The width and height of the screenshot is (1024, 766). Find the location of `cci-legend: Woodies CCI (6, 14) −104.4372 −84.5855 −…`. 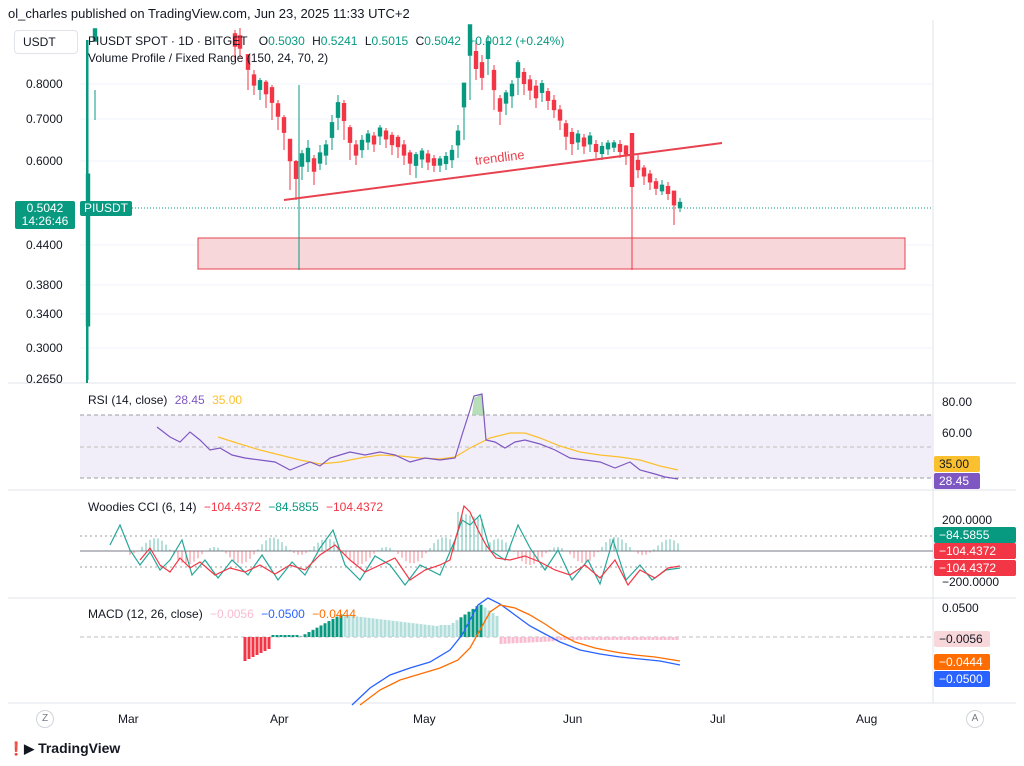

cci-legend: Woodies CCI (6, 14) −104.4372 −84.5855 −… is located at coordinates (235, 507).